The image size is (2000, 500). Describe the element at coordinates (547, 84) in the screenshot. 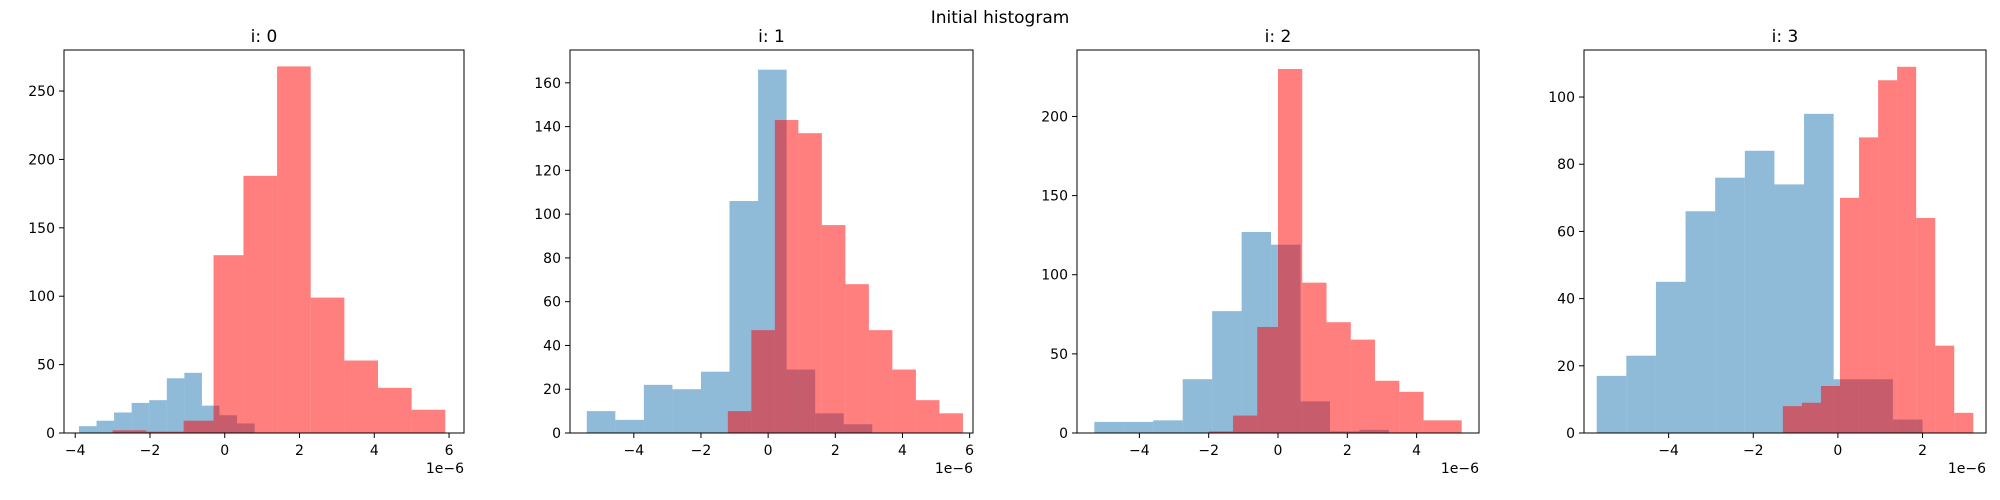

I see `y-tick-label: 160` at that location.